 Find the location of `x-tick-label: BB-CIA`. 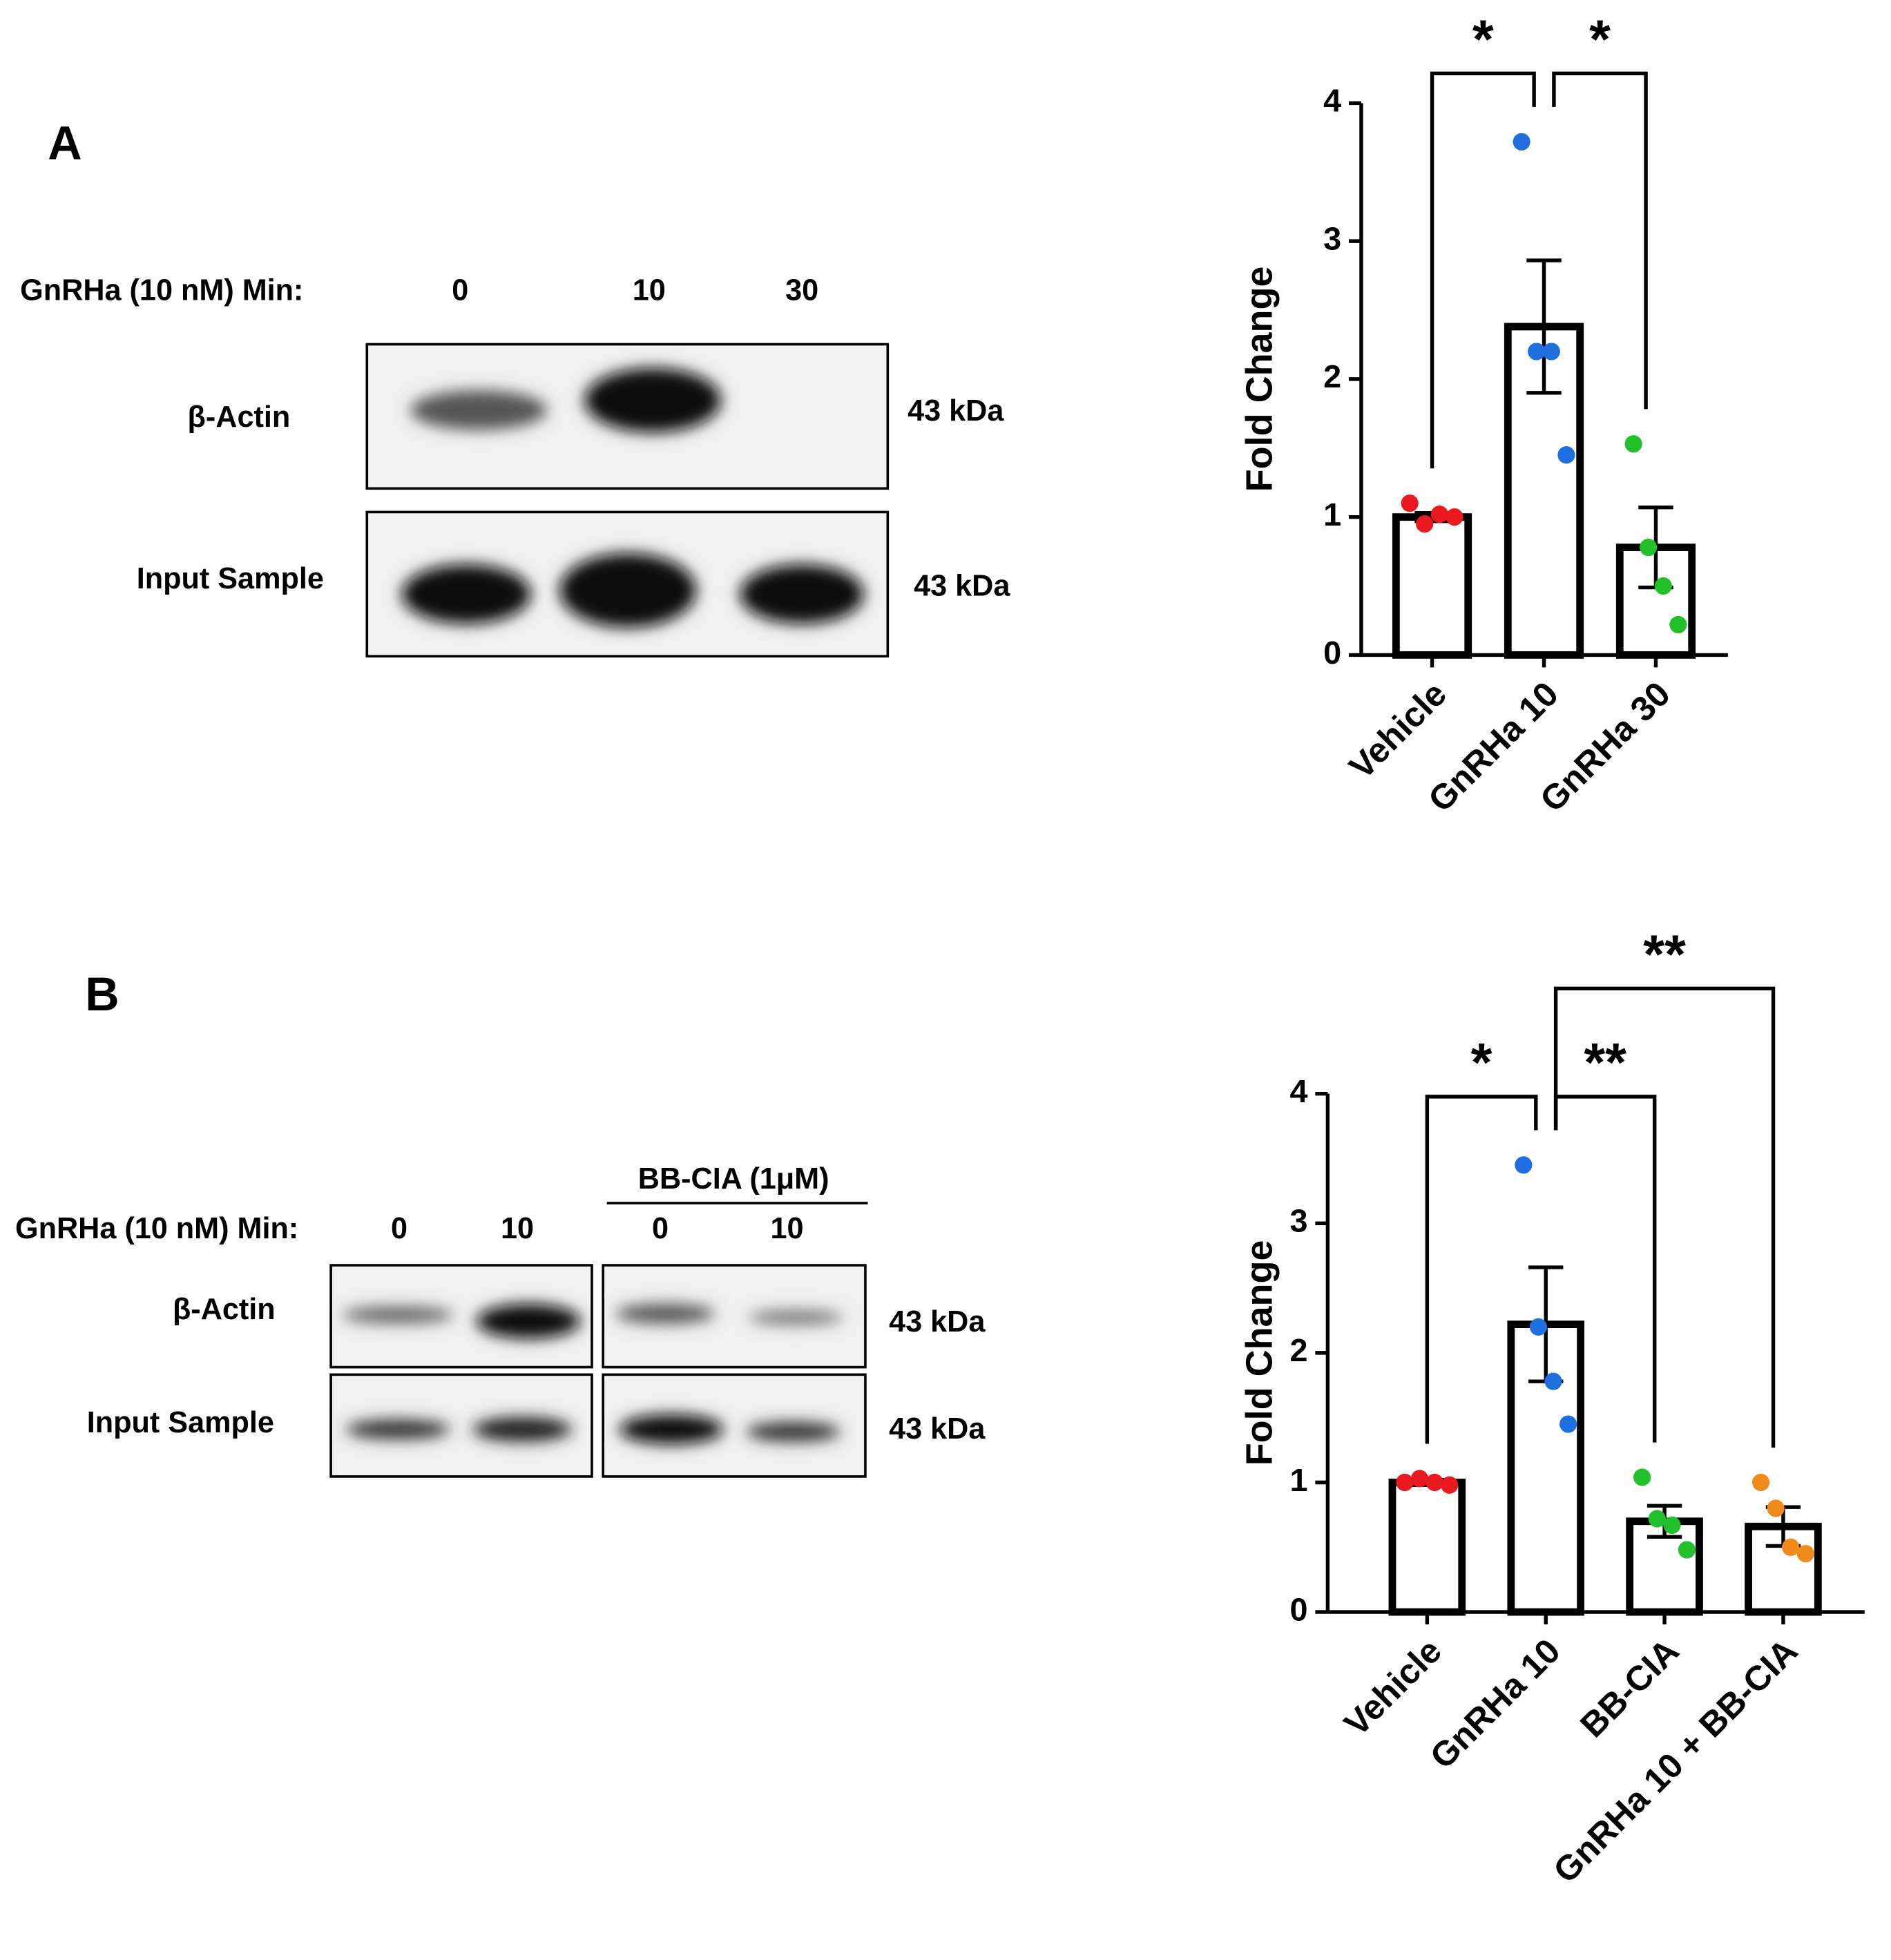

x-tick-label: BB-CIA is located at coordinates (1630, 1688).